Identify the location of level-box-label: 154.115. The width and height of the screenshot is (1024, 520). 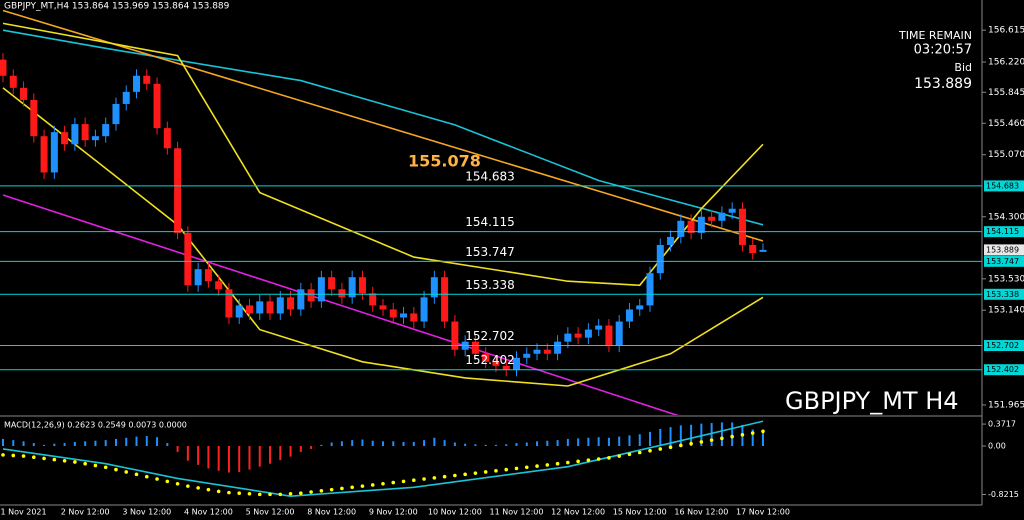
(1002, 231).